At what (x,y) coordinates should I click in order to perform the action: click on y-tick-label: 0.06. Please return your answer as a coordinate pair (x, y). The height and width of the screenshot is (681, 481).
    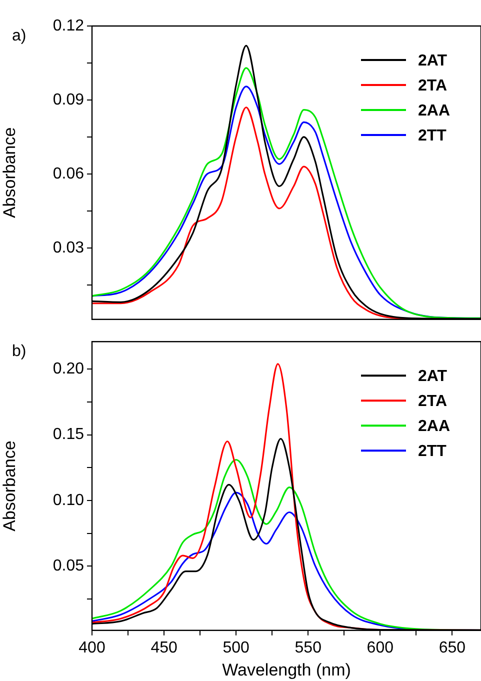
    Looking at the image, I should click on (68, 173).